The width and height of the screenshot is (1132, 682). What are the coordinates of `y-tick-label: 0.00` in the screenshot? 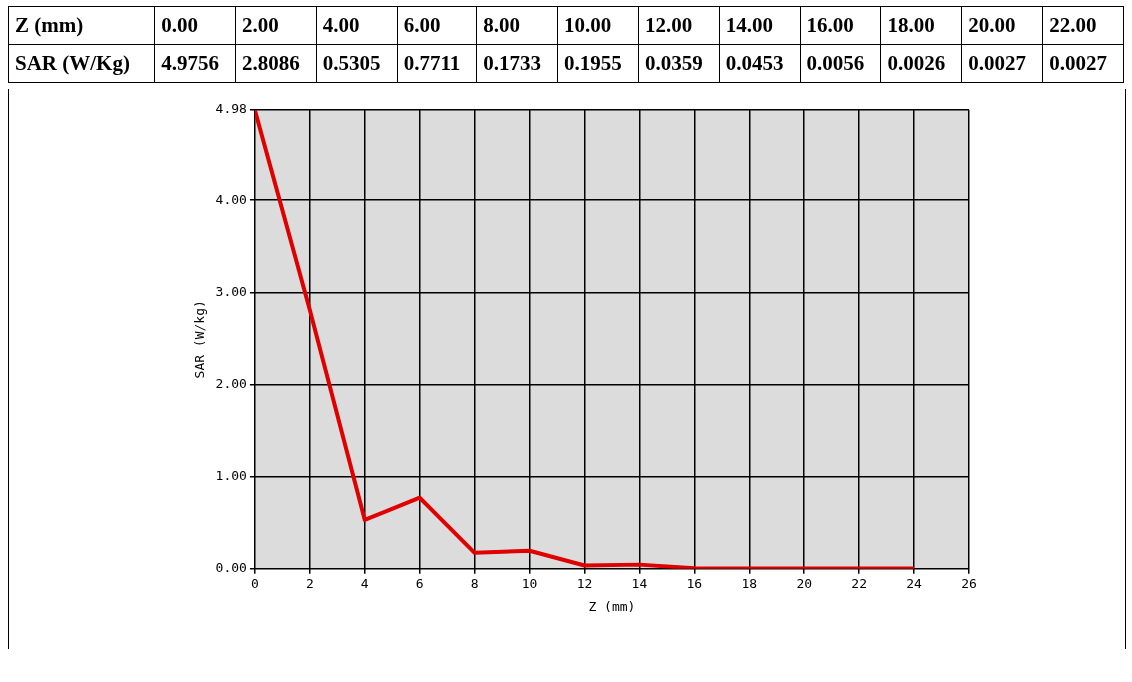 It's located at (231, 568).